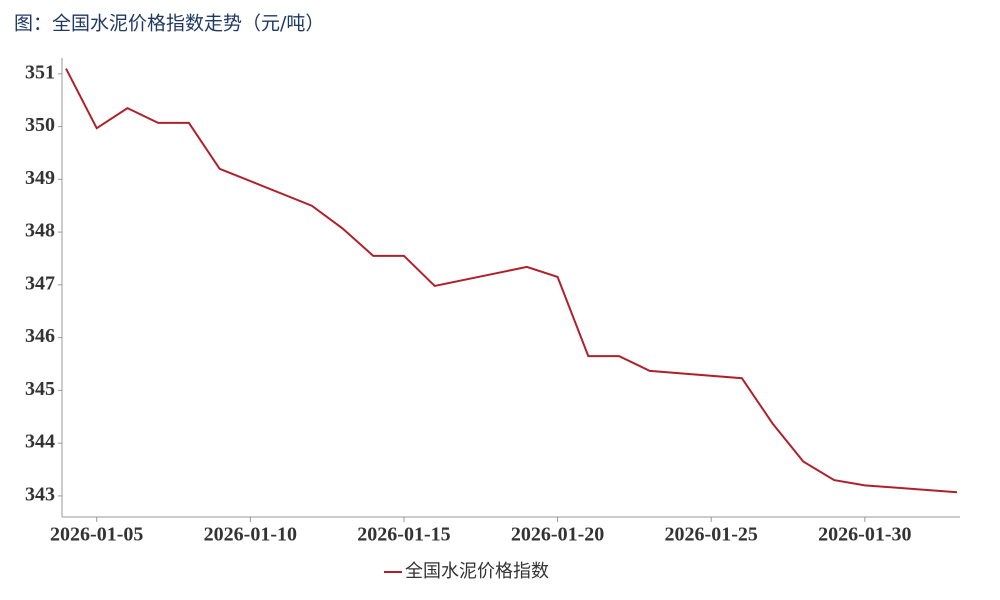 This screenshot has height=600, width=1000. Describe the element at coordinates (403, 535) in the screenshot. I see `x-tick-label: 2026-01-15` at that location.